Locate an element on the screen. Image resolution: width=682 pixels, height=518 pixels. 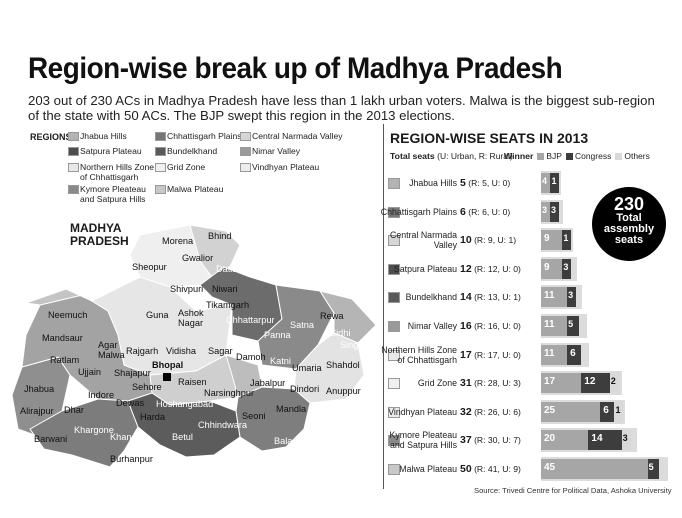
region-name: Grid Zone is located at coordinates (437, 383).